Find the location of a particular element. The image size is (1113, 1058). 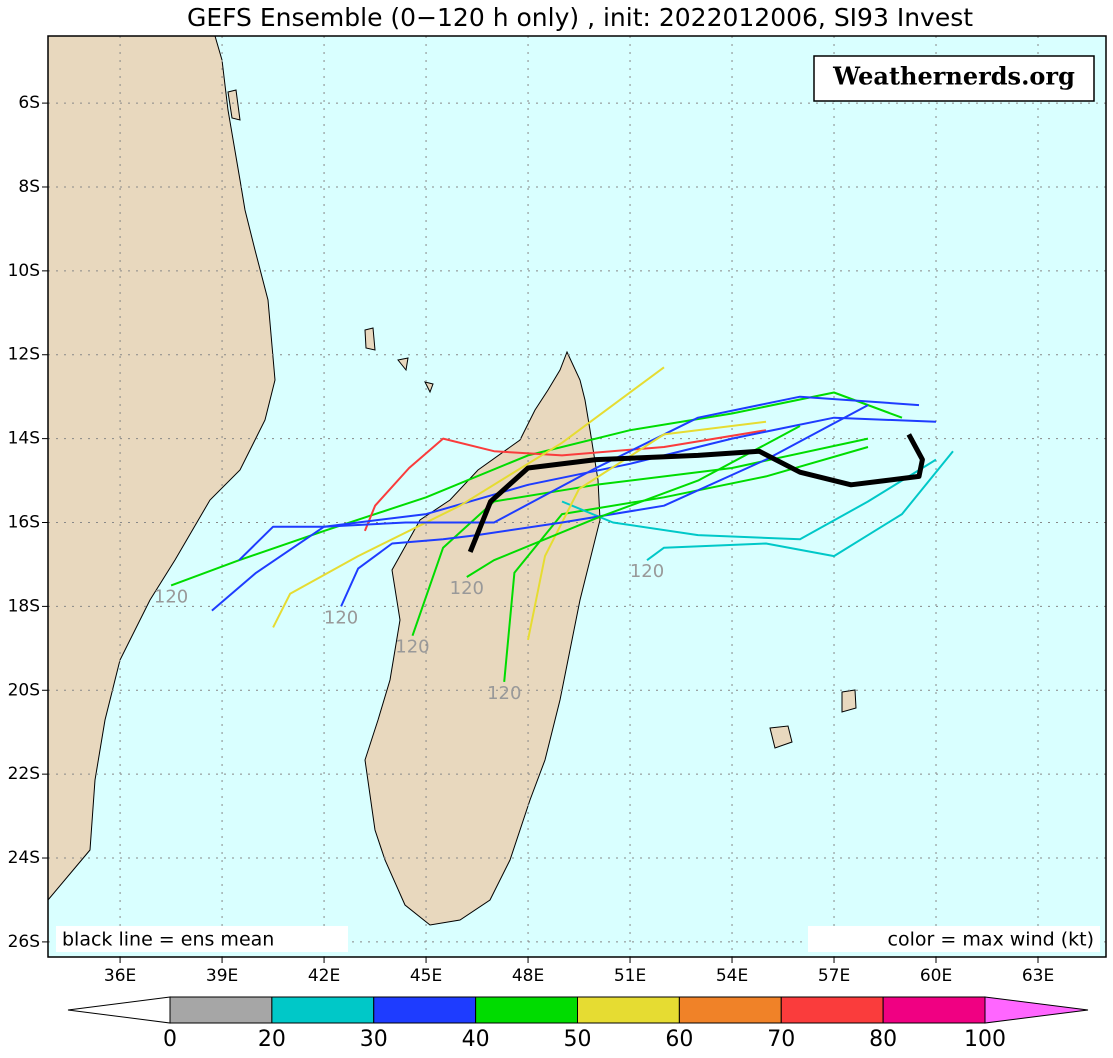

lat-tick-label: 6S is located at coordinates (29, 103).